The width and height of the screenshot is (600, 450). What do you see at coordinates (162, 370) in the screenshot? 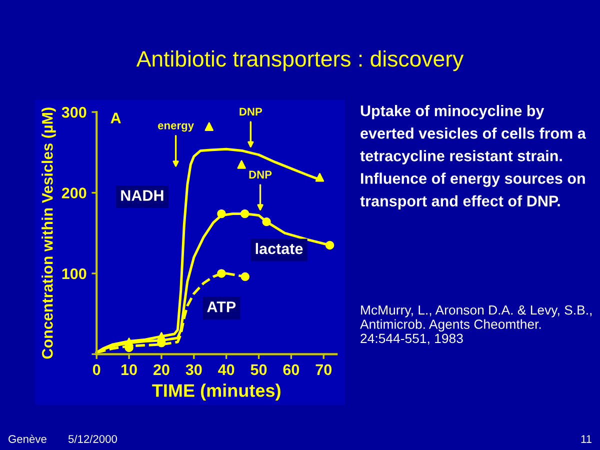
I see `x-tick-label: 20` at bounding box center [162, 370].